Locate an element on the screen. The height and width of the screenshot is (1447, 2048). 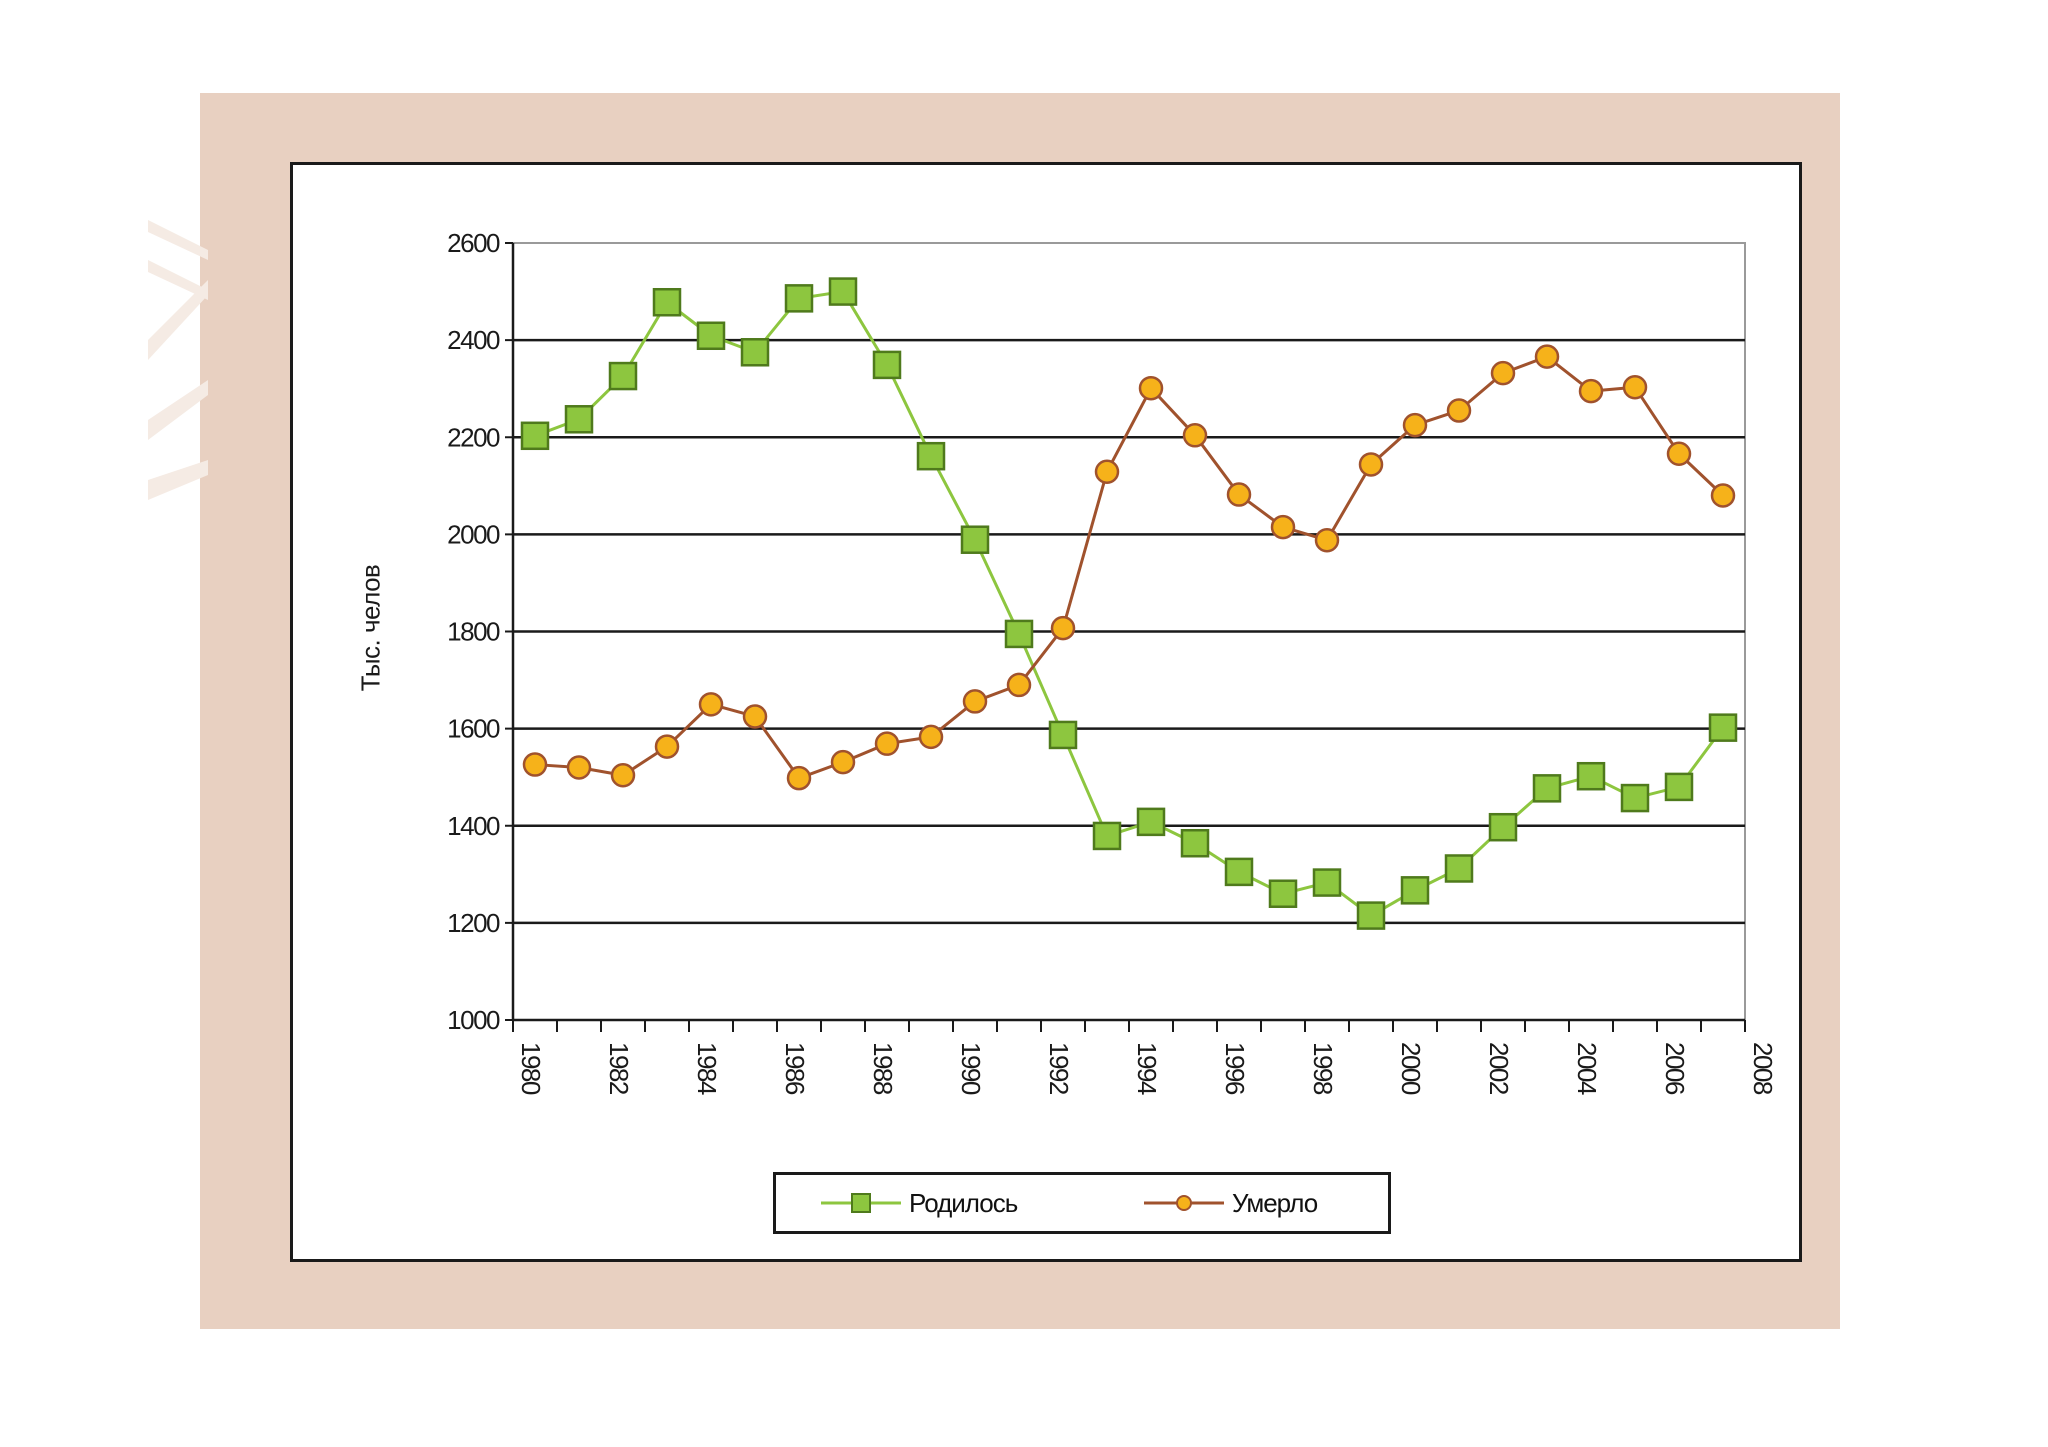
y-tick-label: 1600 is located at coordinates (473, 729).